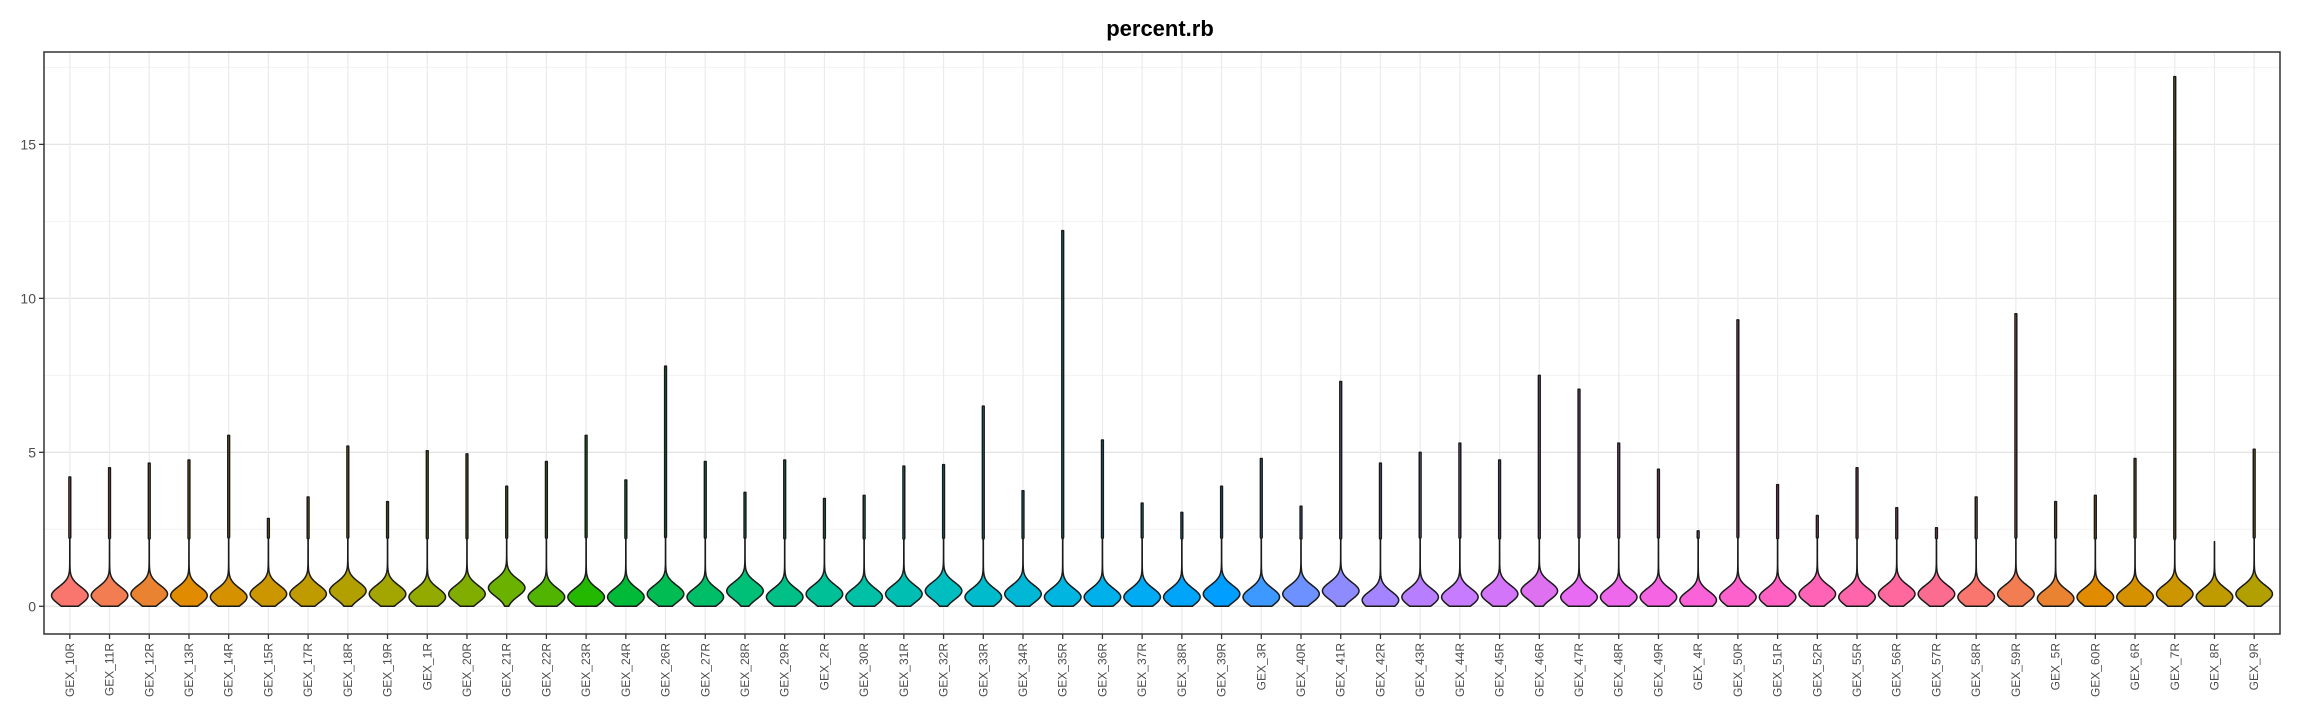 Image resolution: width=2298 pixels, height=715 pixels. Describe the element at coordinates (1857, 670) in the screenshot. I see `x-tick-label: GEX_55R` at that location.